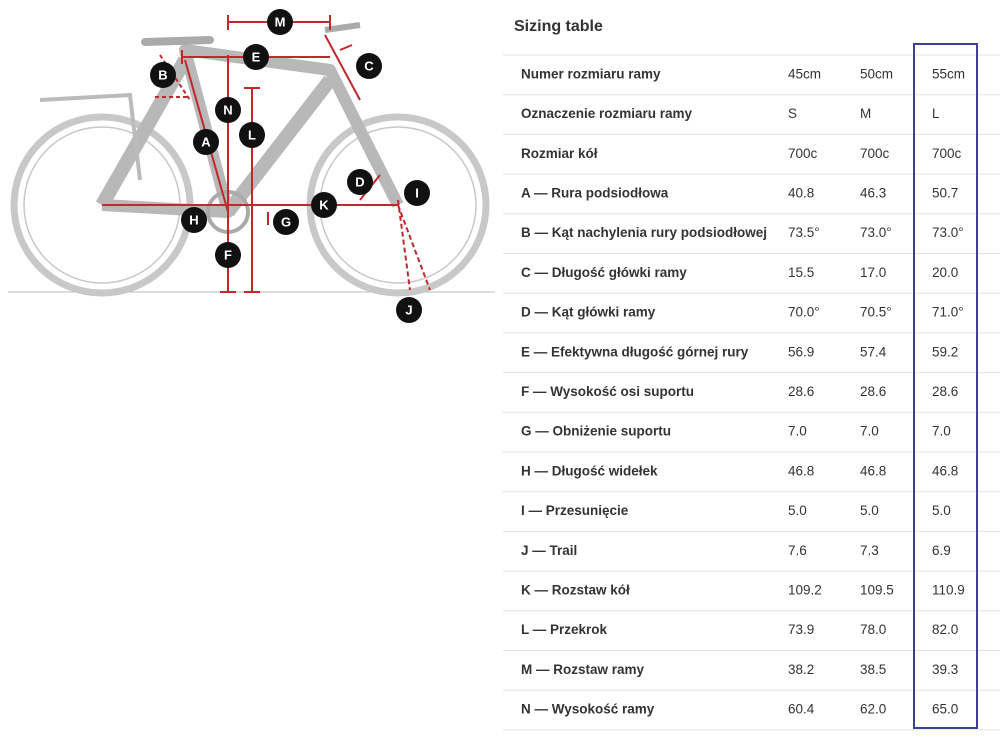  What do you see at coordinates (876, 73) in the screenshot?
I see `cell: 50cm` at bounding box center [876, 73].